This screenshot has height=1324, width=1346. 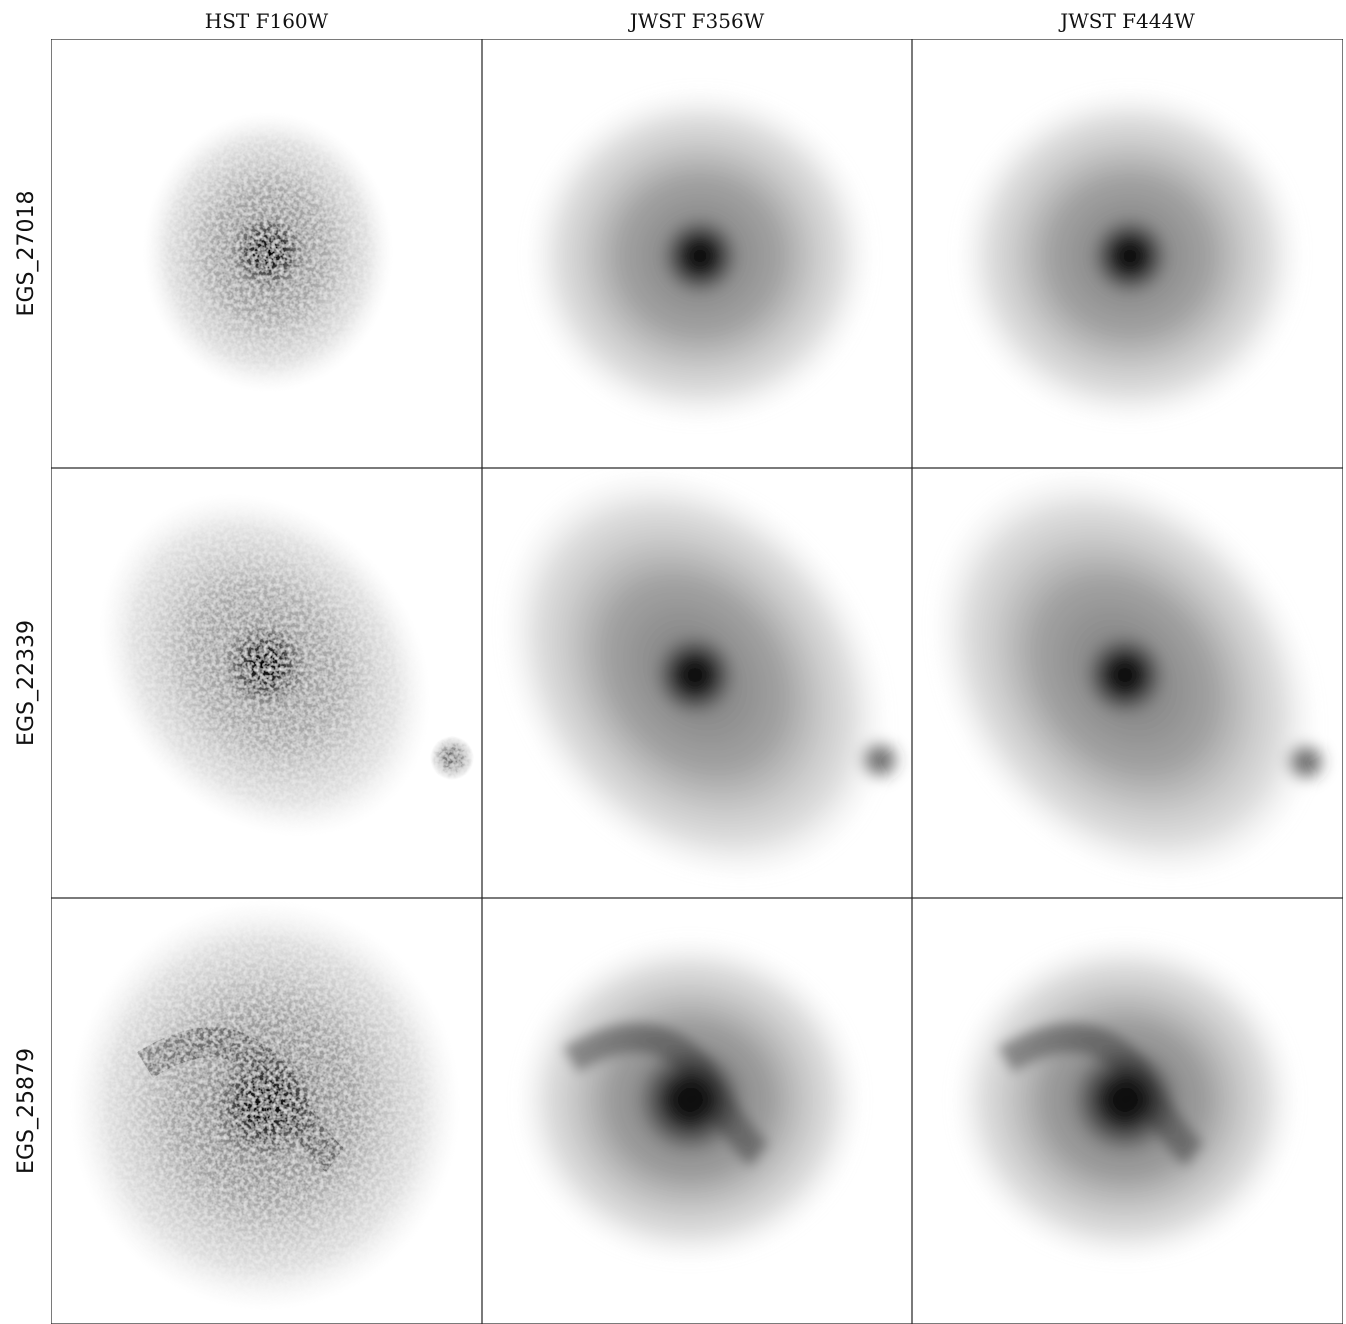 What do you see at coordinates (26, 1111) in the screenshot?
I see `row-label: EGS_25879` at bounding box center [26, 1111].